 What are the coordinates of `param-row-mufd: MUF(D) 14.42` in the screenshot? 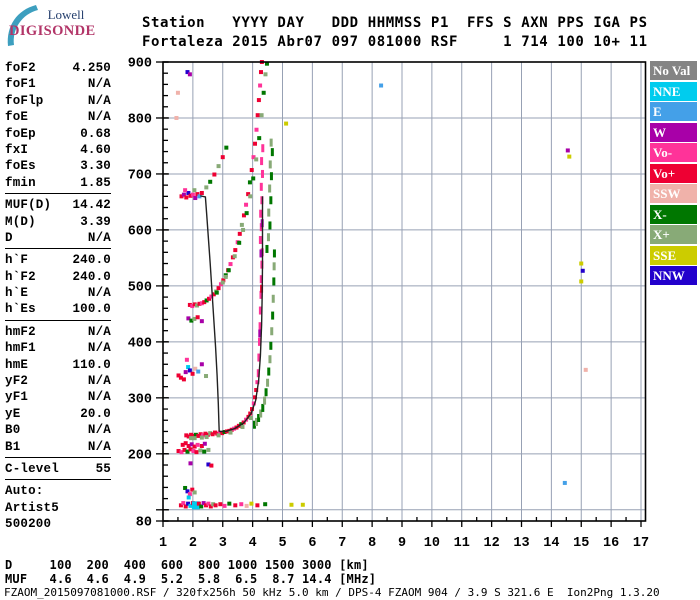 It's located at (58, 205).